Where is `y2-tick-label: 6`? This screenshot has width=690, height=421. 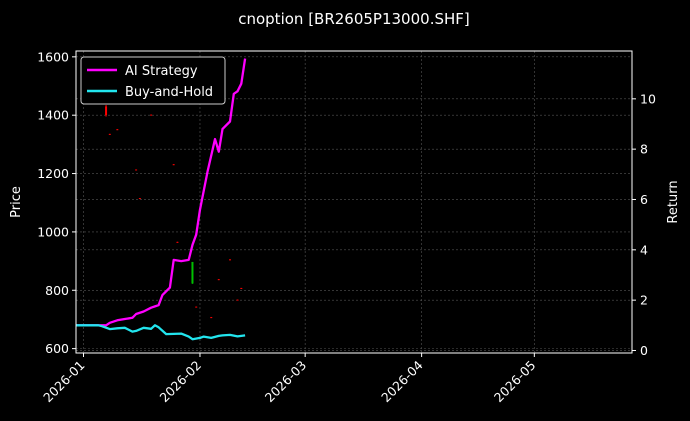 y2-tick-label: 6 is located at coordinates (644, 199).